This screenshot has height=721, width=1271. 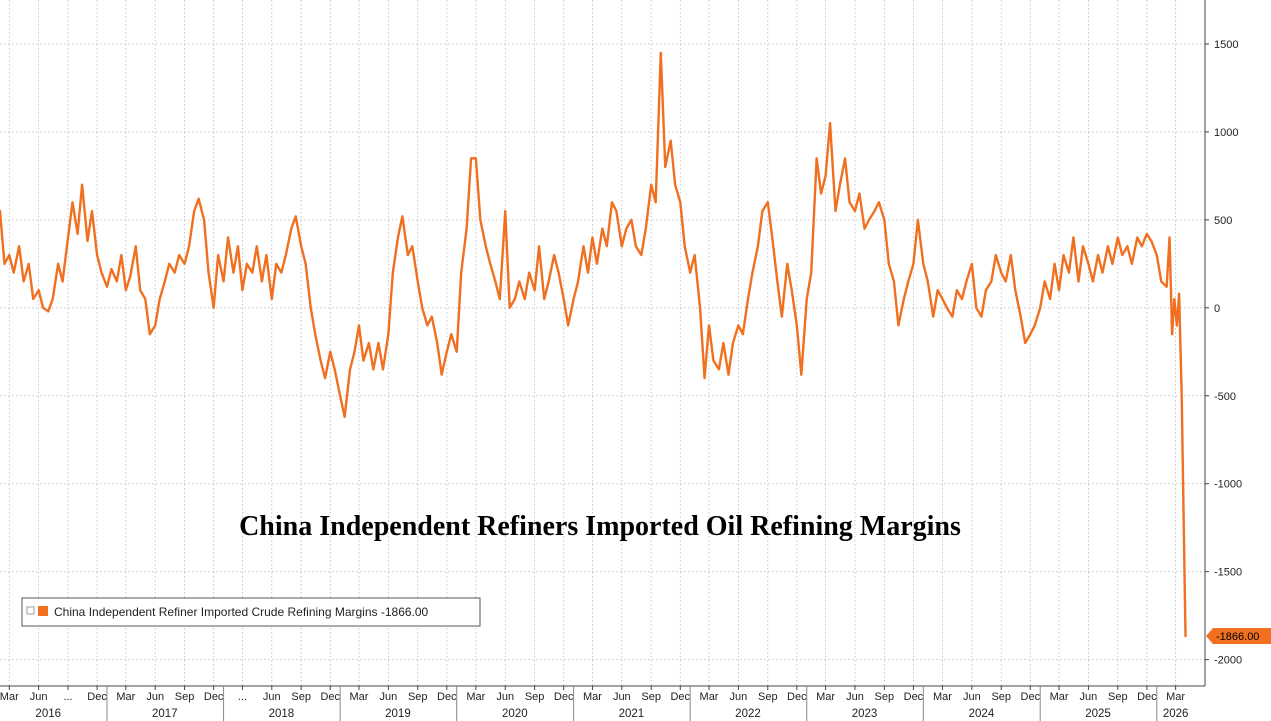 What do you see at coordinates (1223, 221) in the screenshot?
I see `y-tick-label: 500` at bounding box center [1223, 221].